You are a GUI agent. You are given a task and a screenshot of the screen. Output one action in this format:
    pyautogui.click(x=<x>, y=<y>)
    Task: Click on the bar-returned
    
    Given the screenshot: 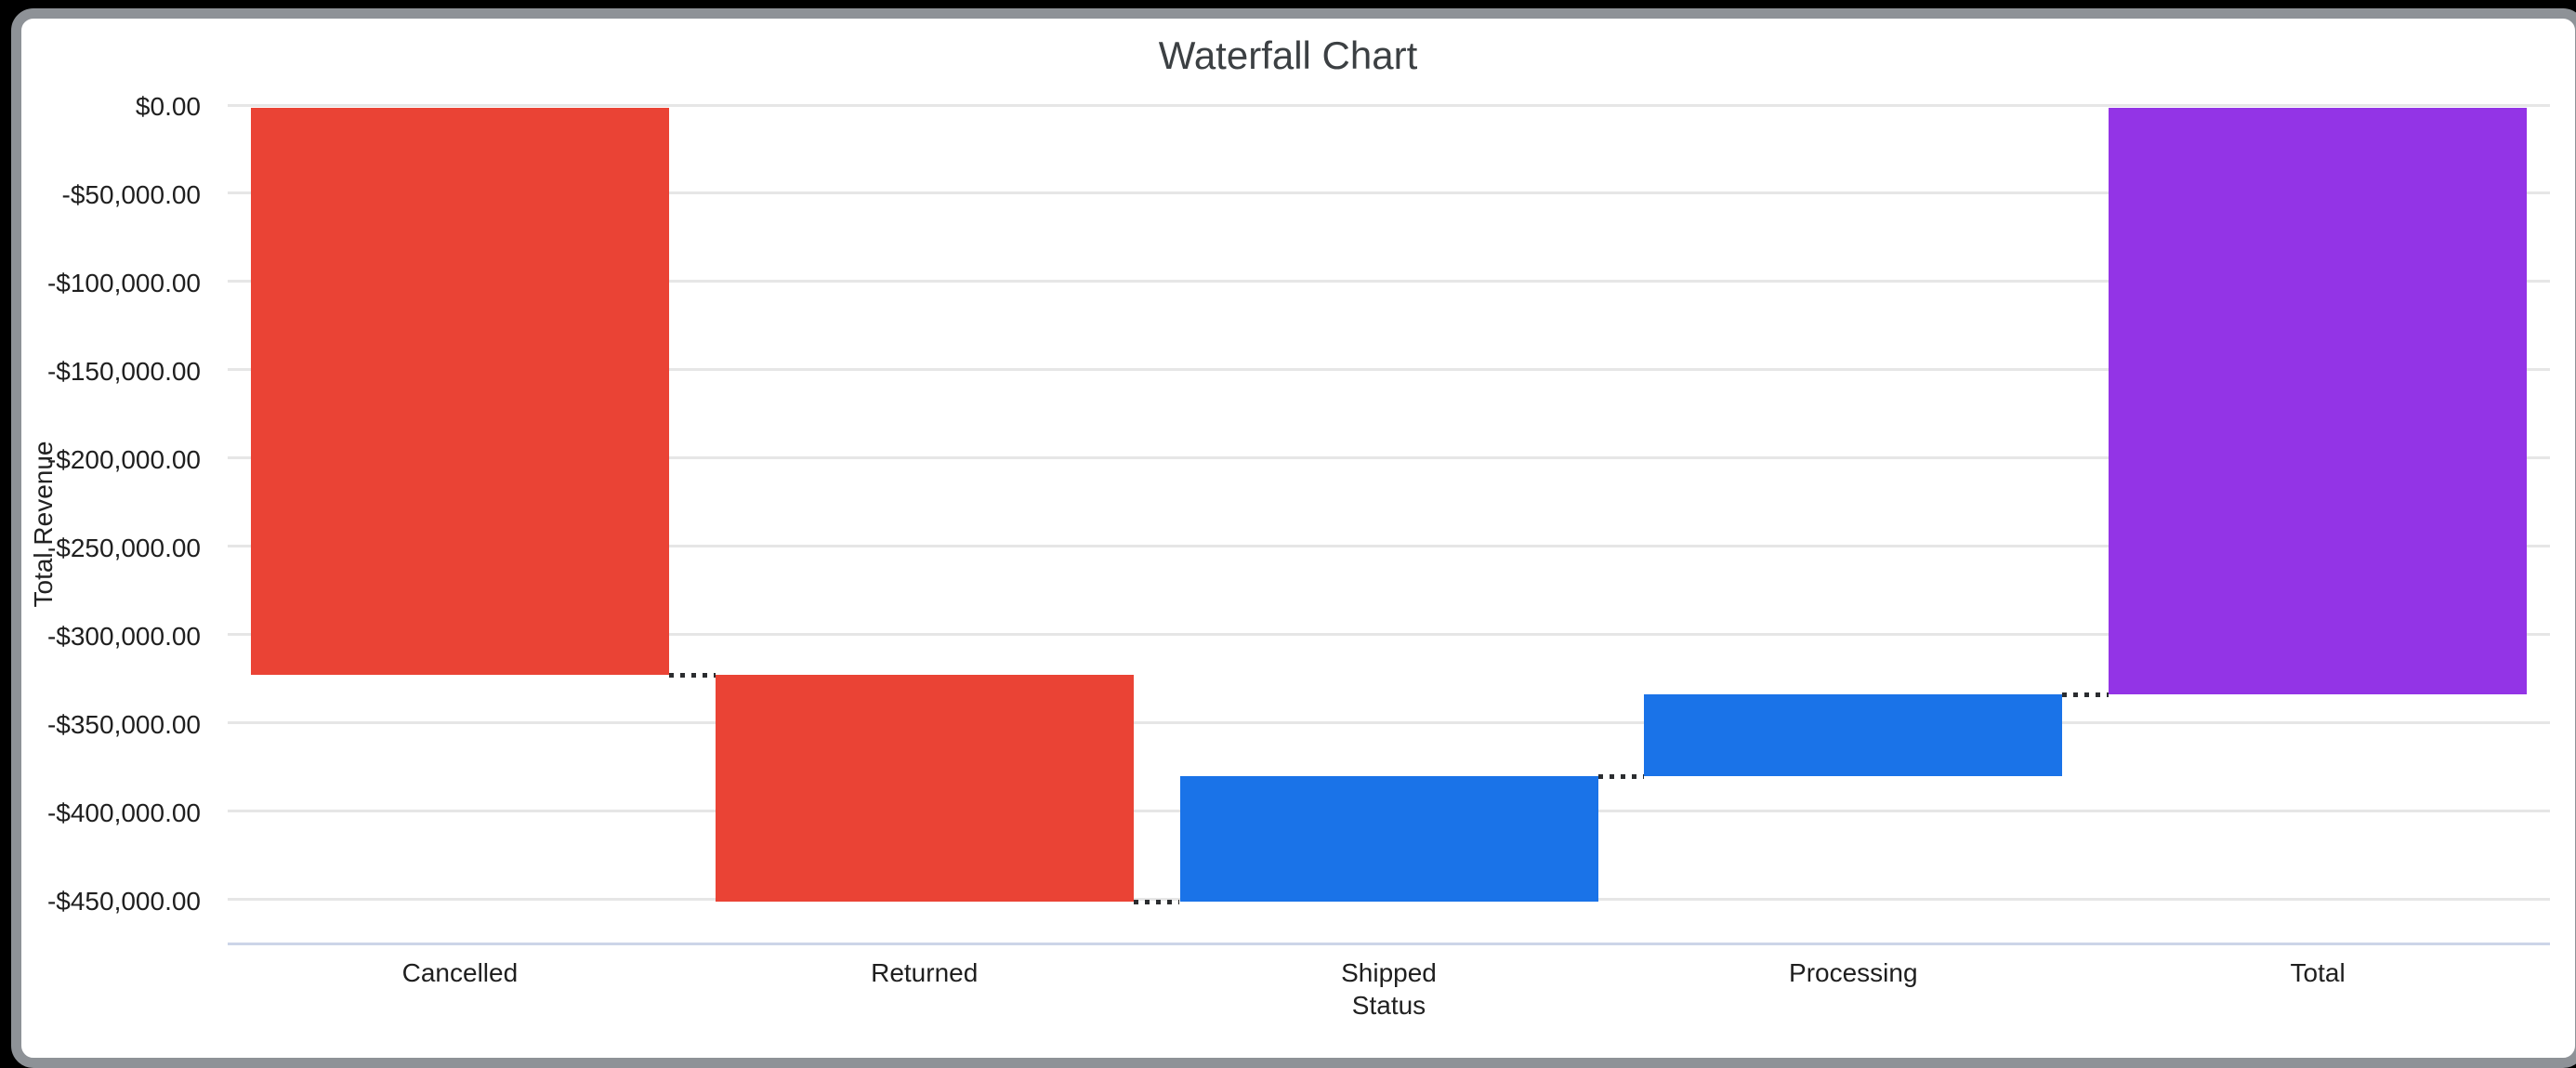 What is the action you would take?
    pyautogui.click(x=924, y=789)
    